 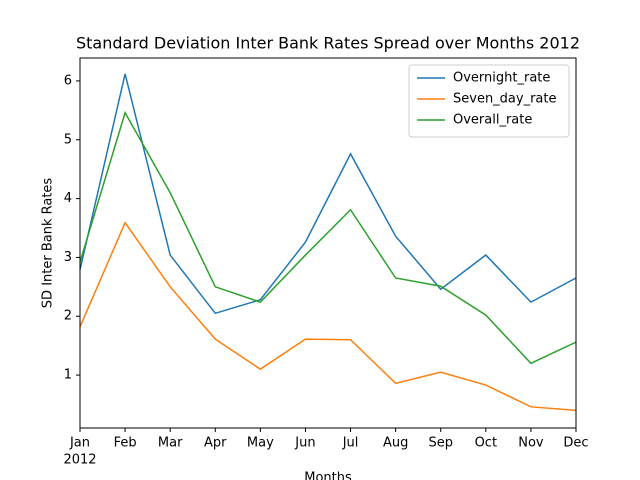 I want to click on x-axis-label: Months, so click(x=328, y=475).